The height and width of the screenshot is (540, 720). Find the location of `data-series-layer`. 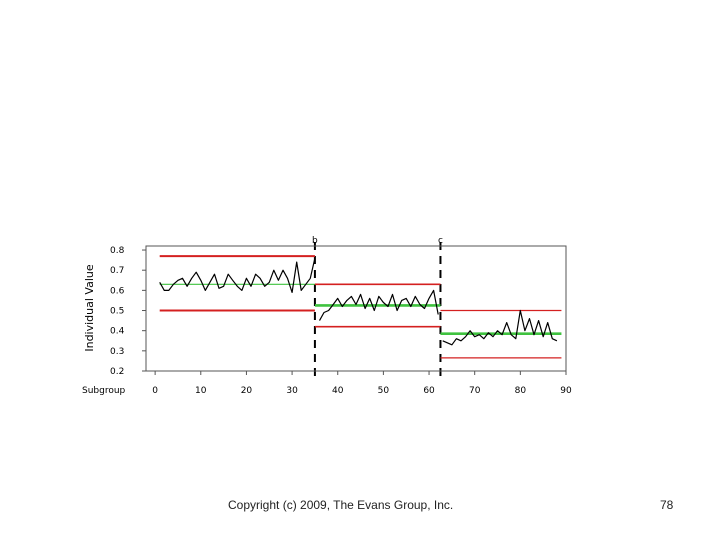

data-series-layer is located at coordinates (358, 301).